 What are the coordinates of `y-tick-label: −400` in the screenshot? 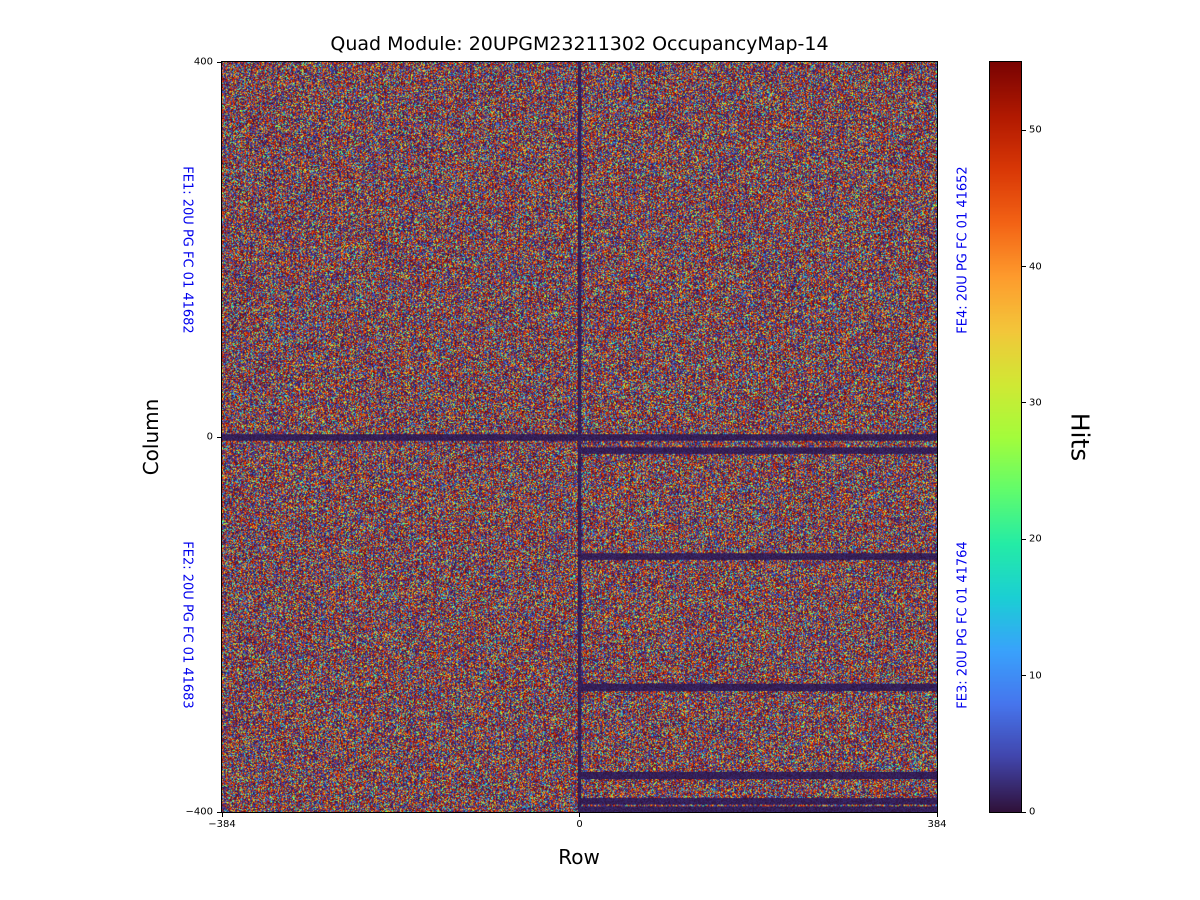 It's located at (199, 812).